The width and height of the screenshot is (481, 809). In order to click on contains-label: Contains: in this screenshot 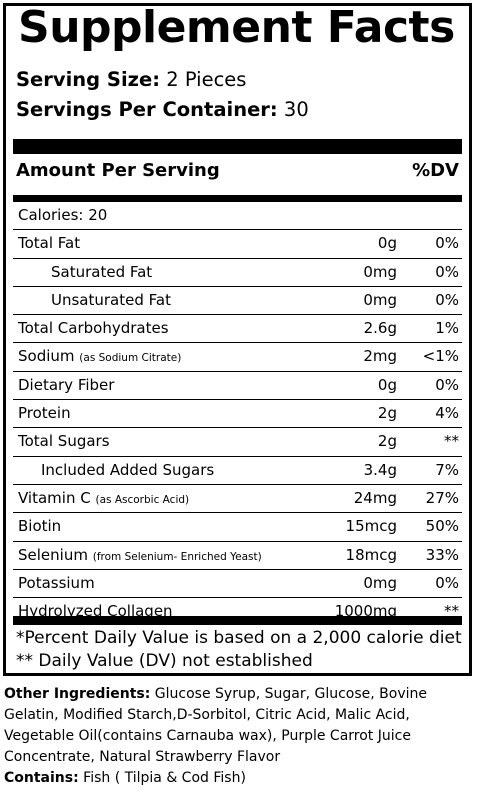, I will do `click(41, 778)`.